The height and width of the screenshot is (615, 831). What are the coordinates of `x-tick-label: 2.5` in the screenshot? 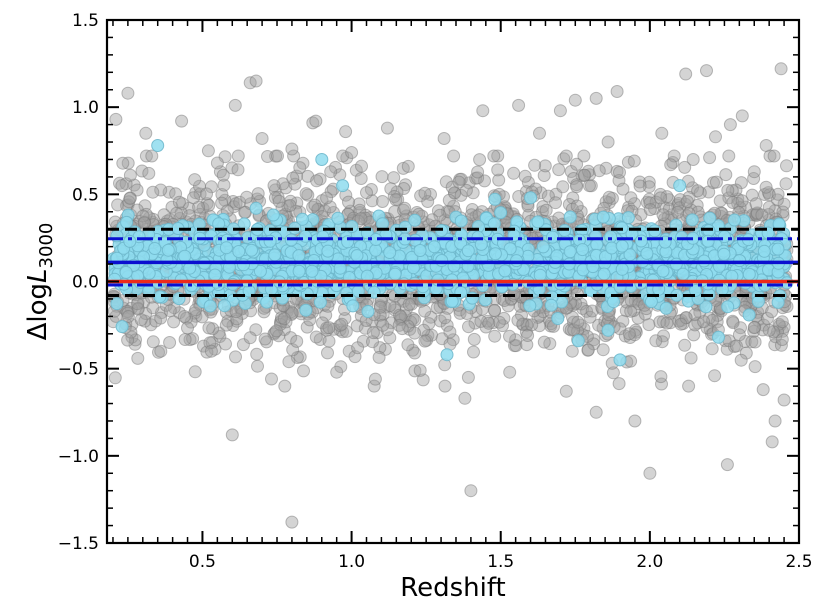 It's located at (798, 562).